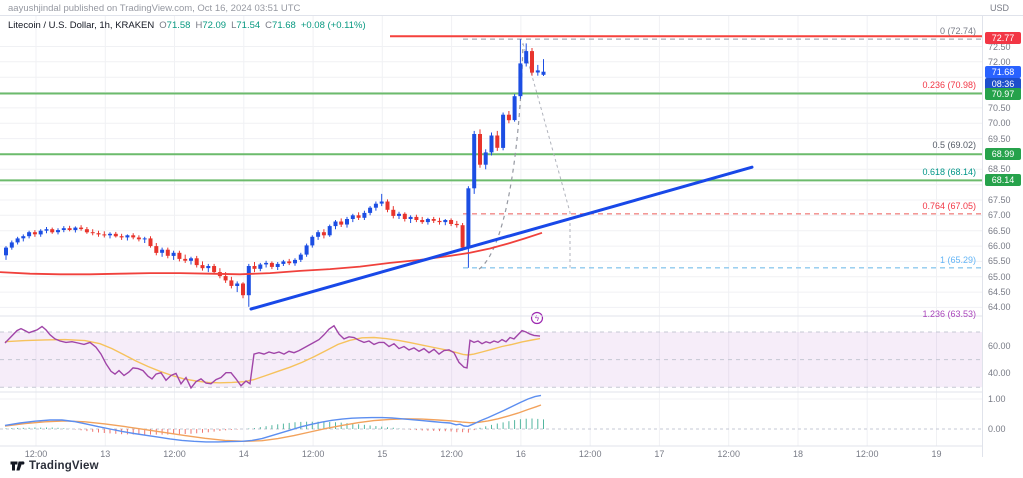  I want to click on ohlc-values: O71.58 H72.09 L71.54 C71.68 +0.08 (+0.11%), so click(259, 25).